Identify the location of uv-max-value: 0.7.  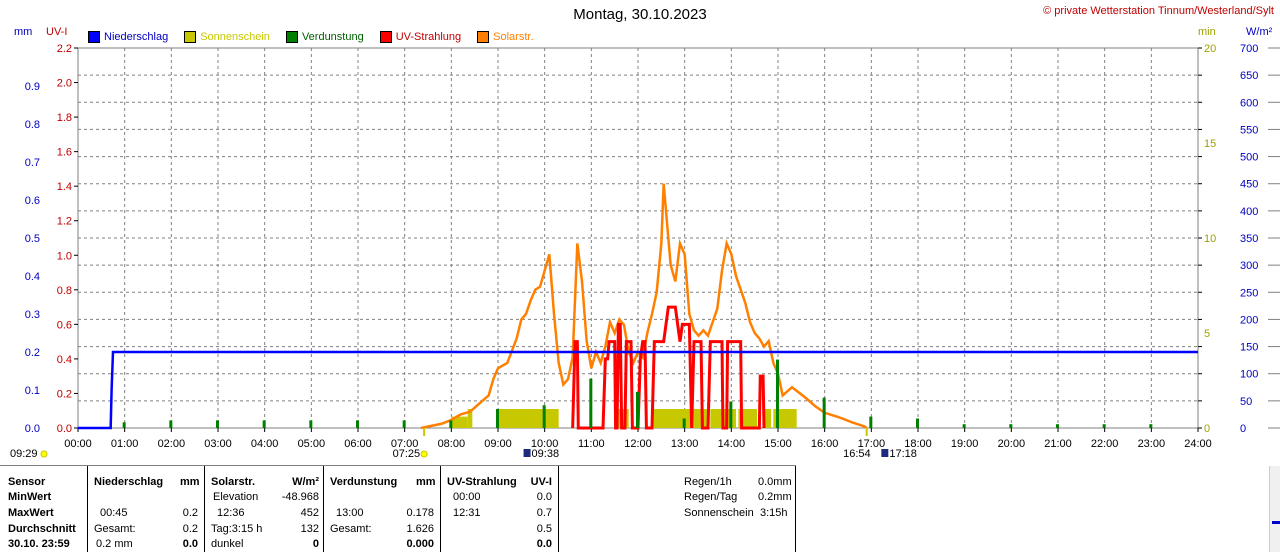
(544, 513).